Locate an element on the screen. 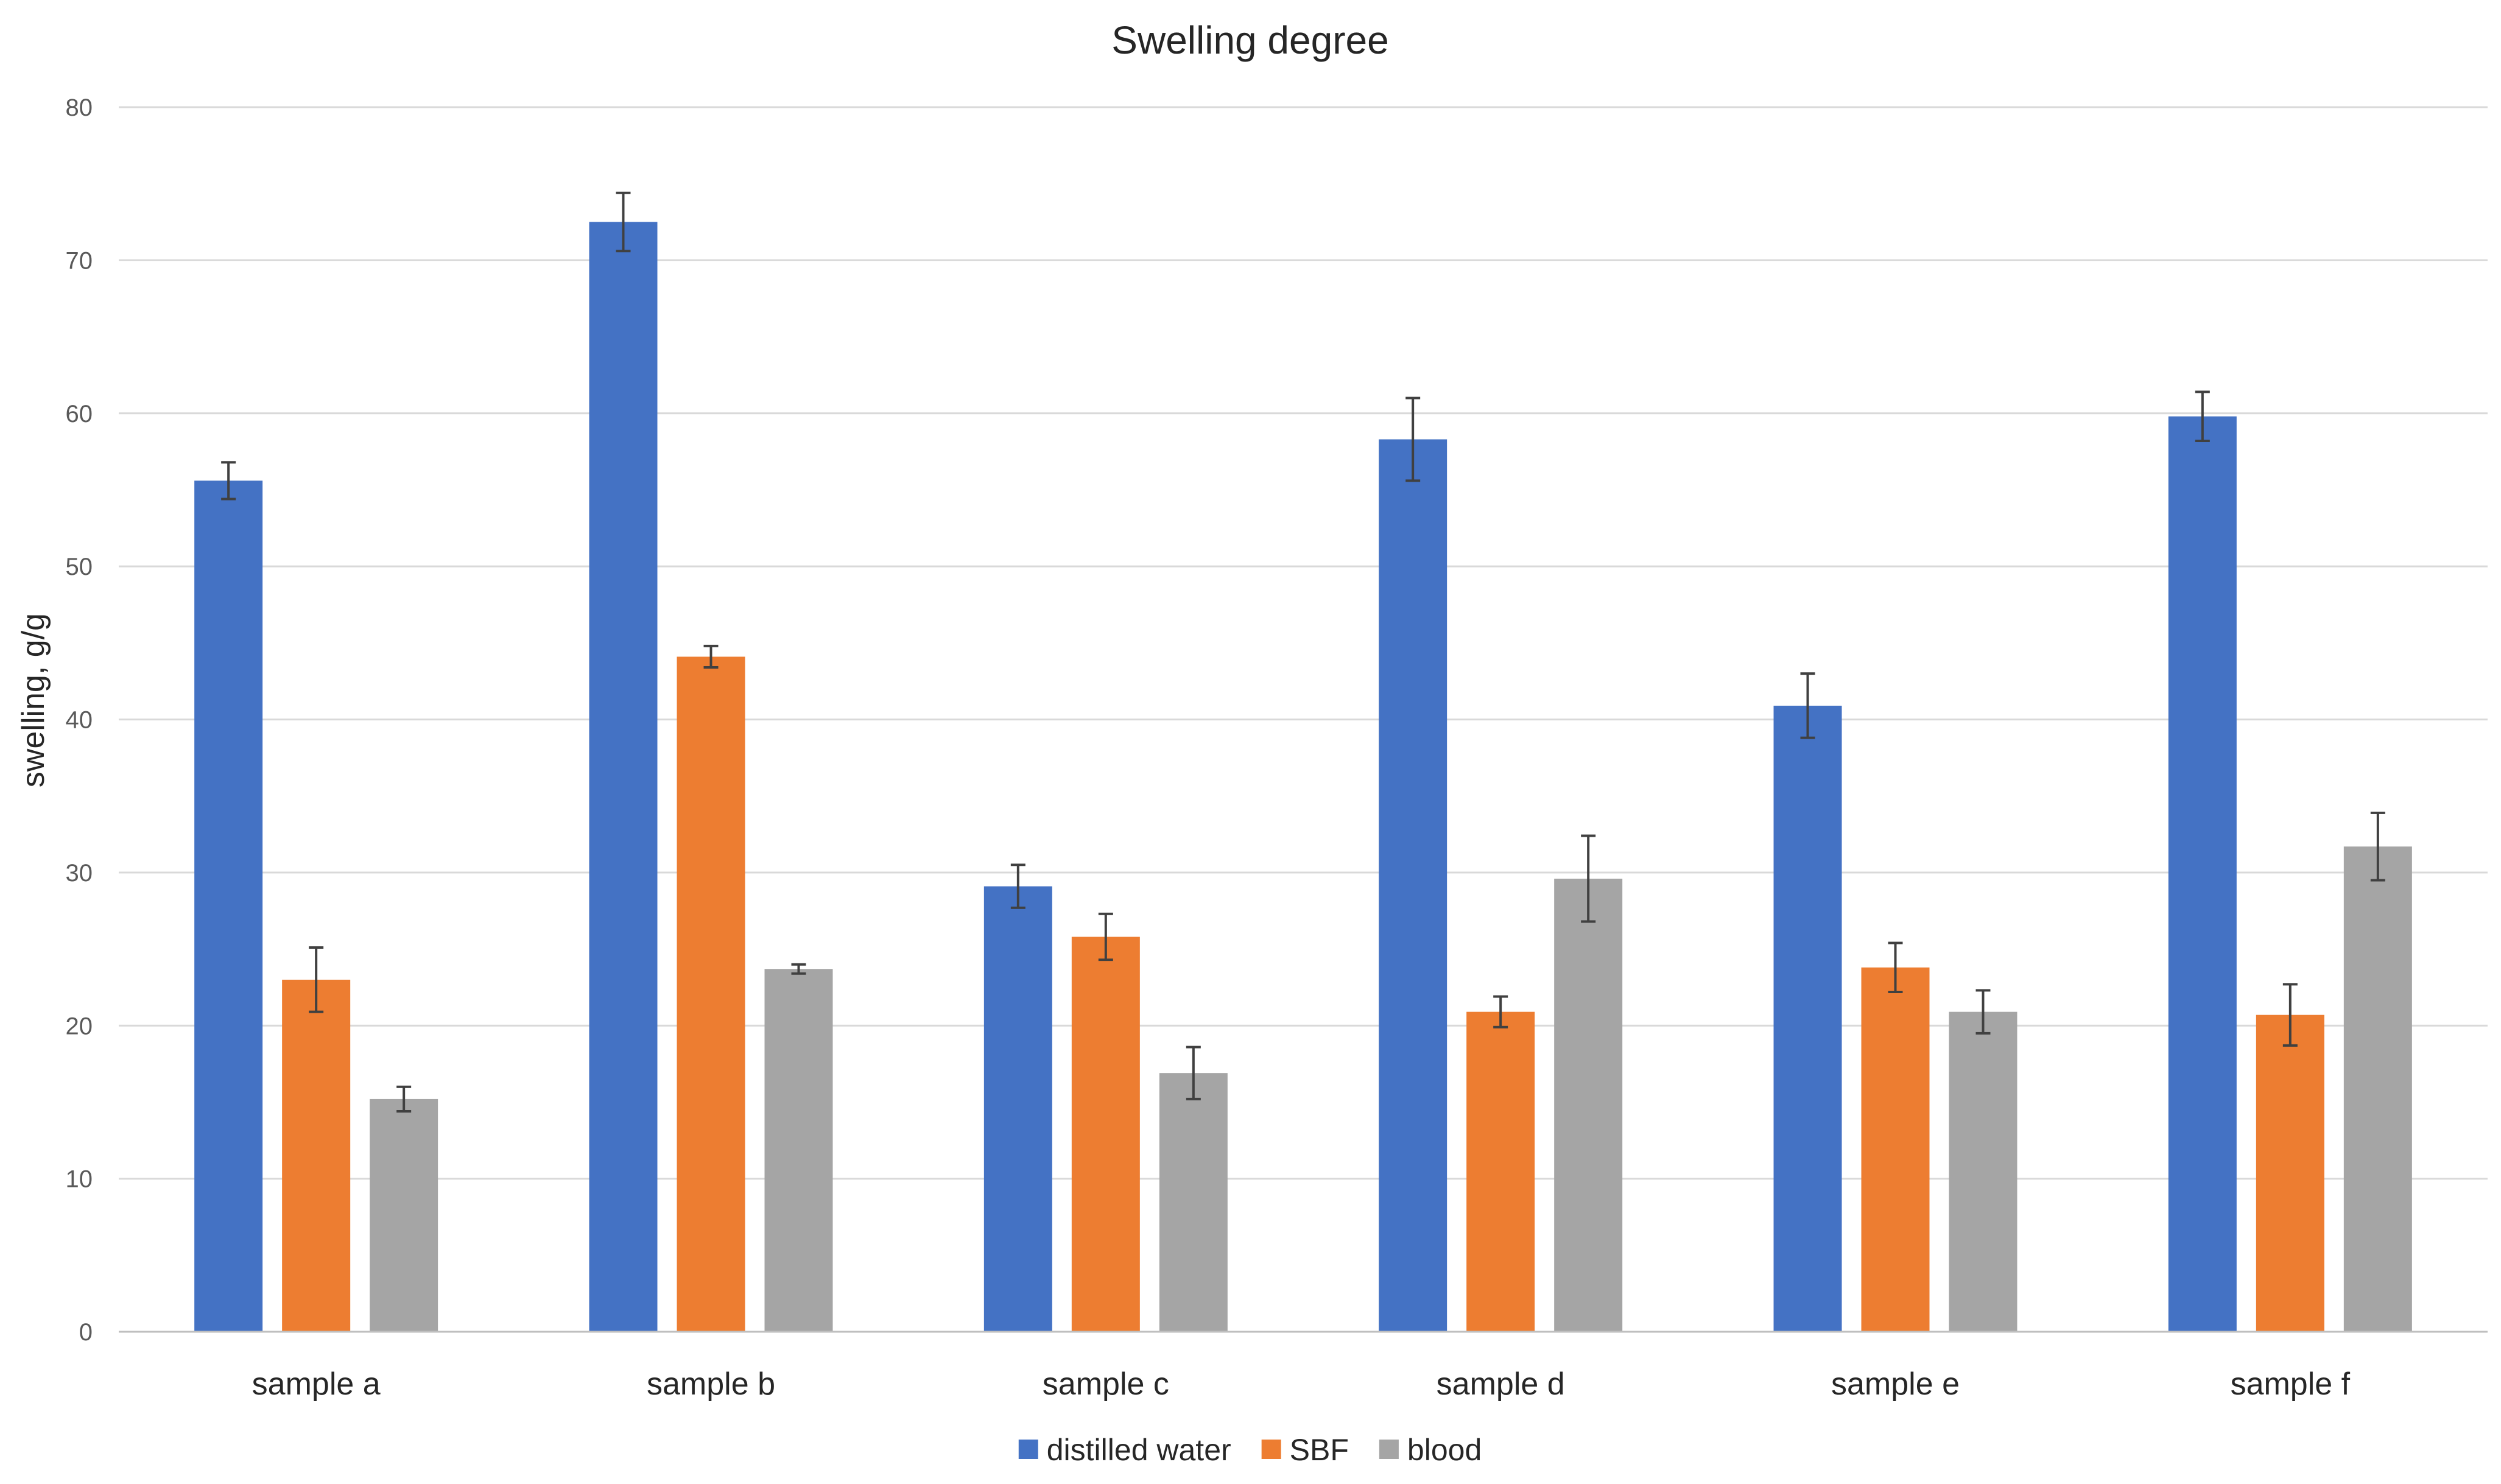 This screenshot has width=2501, height=1484. legend-label: blood is located at coordinates (1444, 1450).